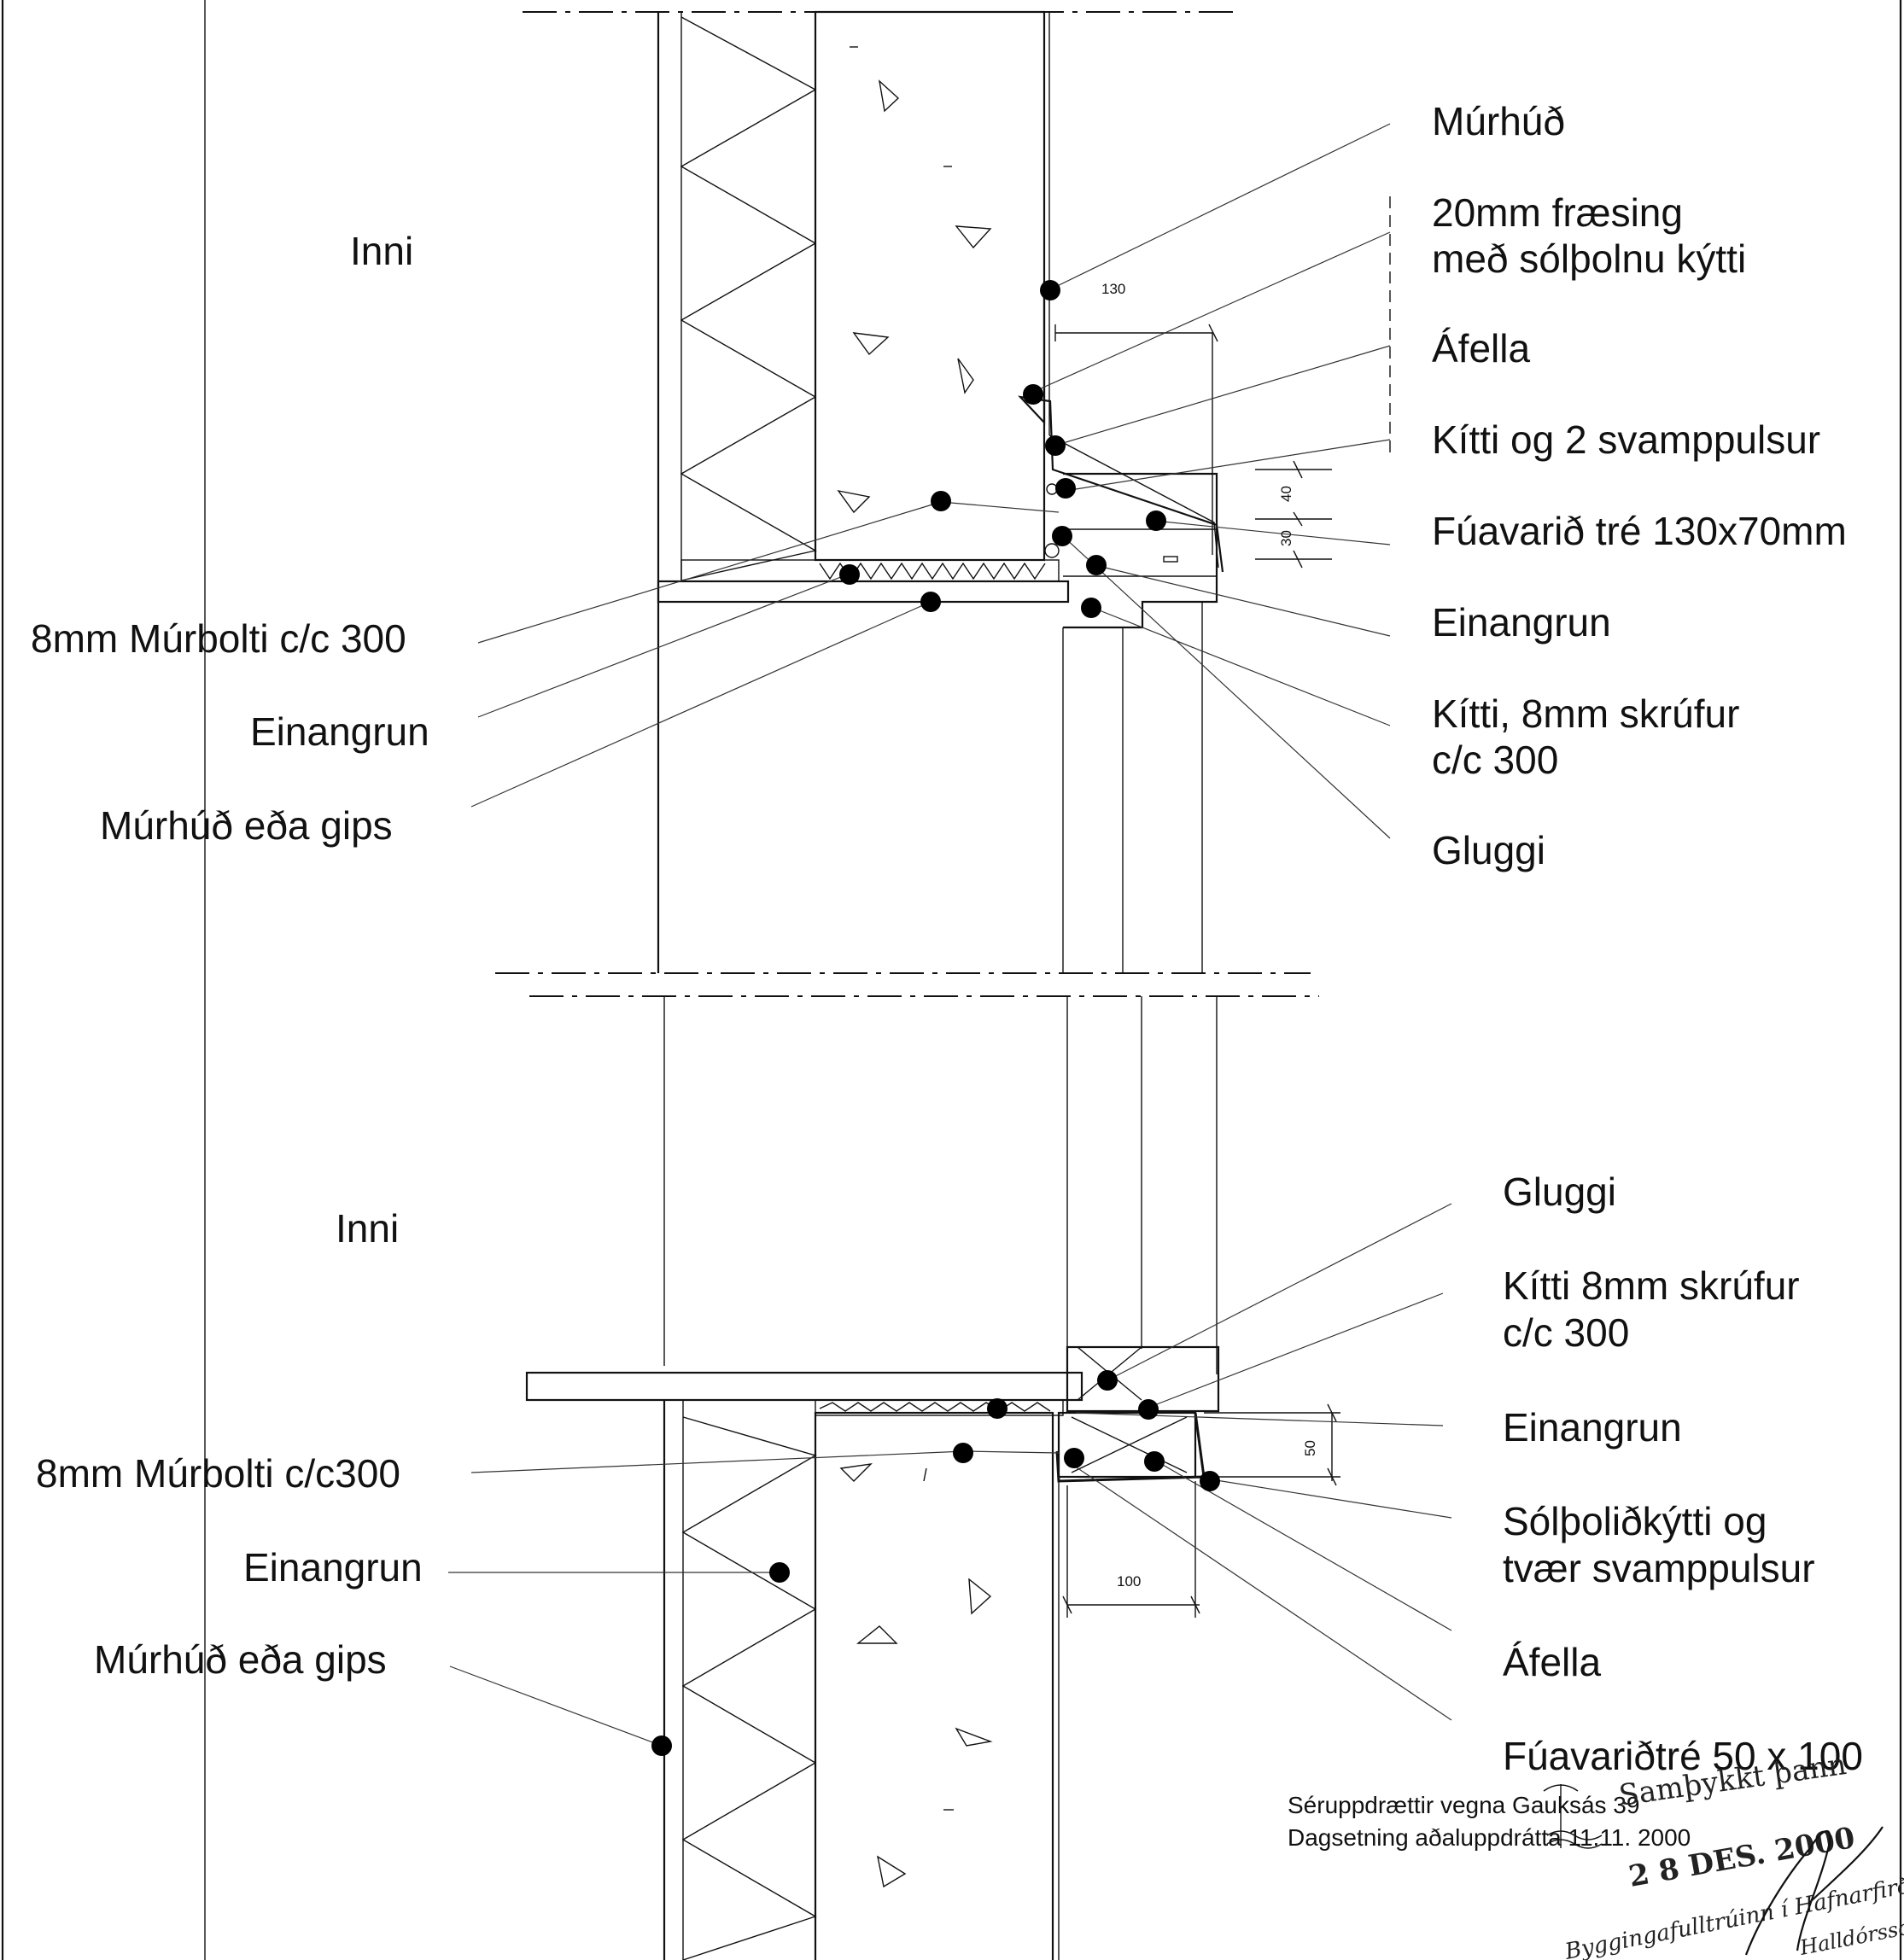 This screenshot has height=1960, width=1904. Describe the element at coordinates (218, 1473) in the screenshot. I see `lower-label-murbolti: 8mm Múrbolti c/c300` at that location.